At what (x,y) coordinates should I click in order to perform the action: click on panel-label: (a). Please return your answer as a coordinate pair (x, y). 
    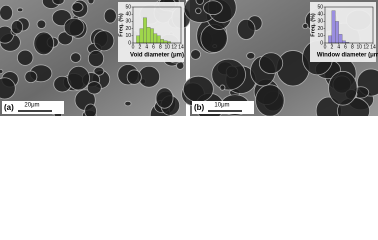
    Looking at the image, I should click on (9, 107).